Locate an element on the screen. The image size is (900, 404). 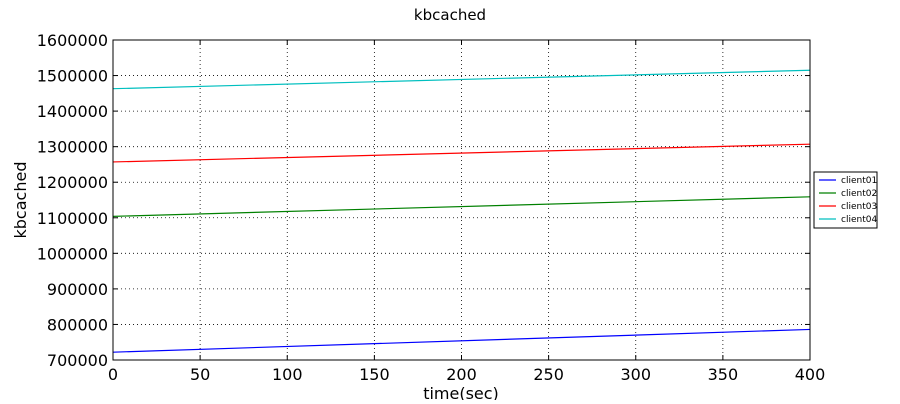
series-line-client01 is located at coordinates (461, 340).